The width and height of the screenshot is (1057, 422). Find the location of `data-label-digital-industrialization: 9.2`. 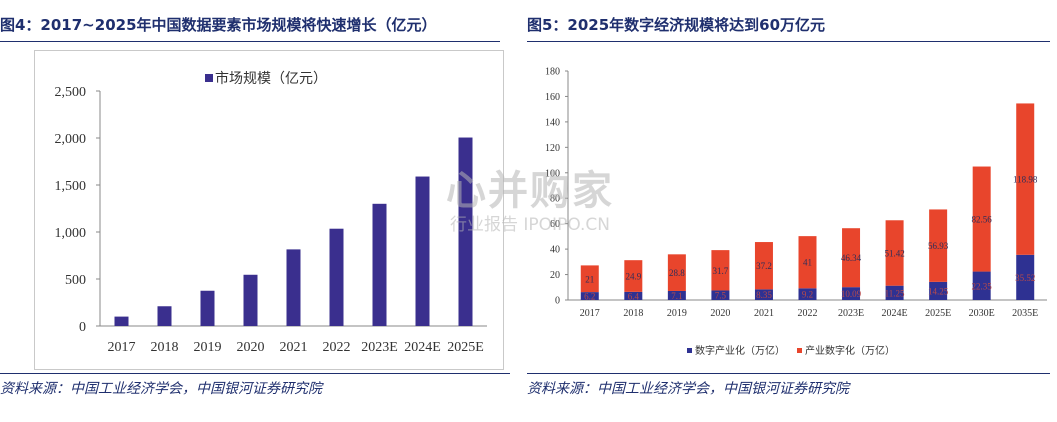

data-label-digital-industrialization: 9.2 is located at coordinates (807, 295).